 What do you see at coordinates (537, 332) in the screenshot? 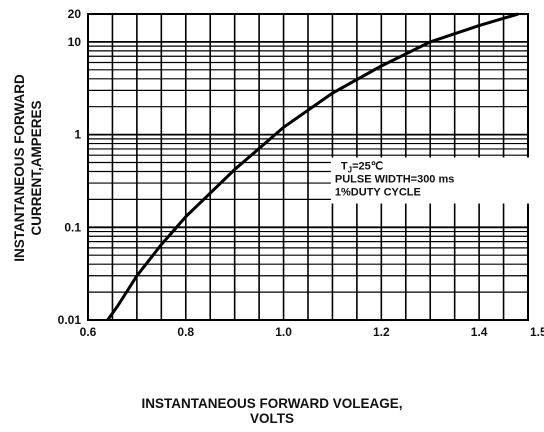
I see `x-tick-label: 1.5` at bounding box center [537, 332].